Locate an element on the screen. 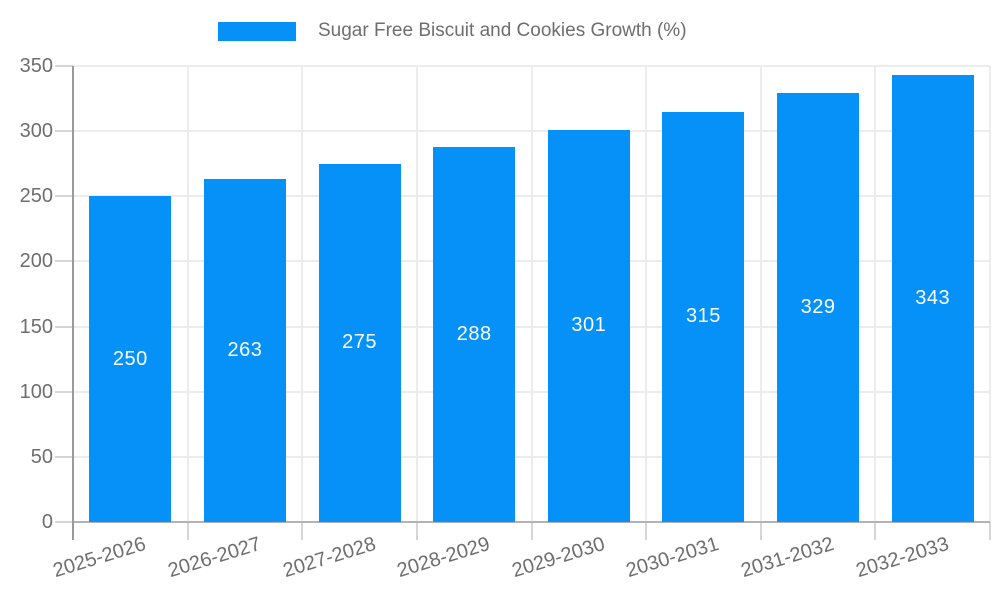 The image size is (1000, 600). bar-value-label: 343 is located at coordinates (933, 298).